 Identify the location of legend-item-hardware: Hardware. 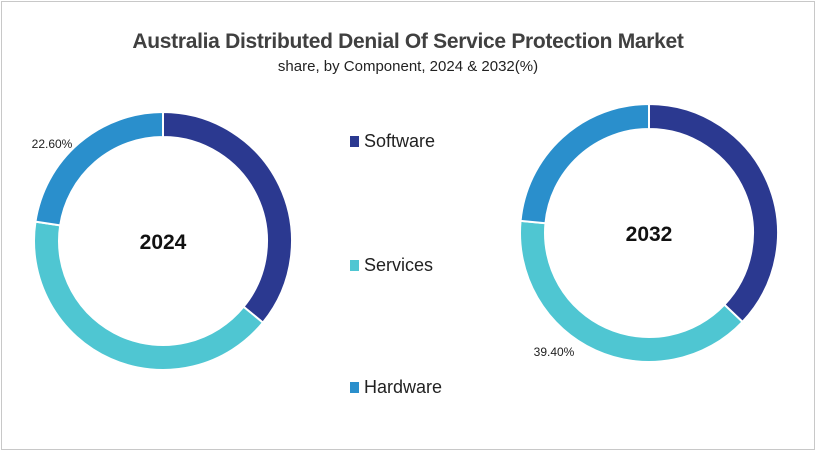
(396, 387).